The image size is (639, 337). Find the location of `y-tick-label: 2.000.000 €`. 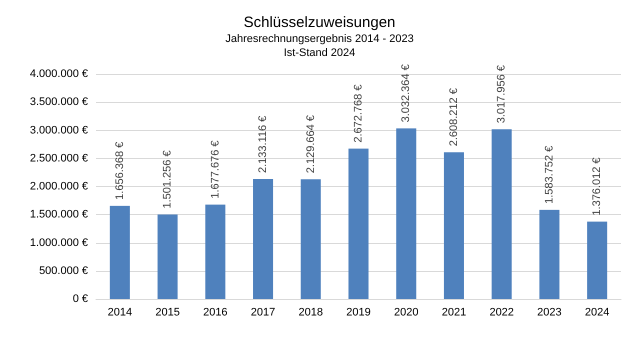

y-tick-label: 2.000.000 € is located at coordinates (59, 186).